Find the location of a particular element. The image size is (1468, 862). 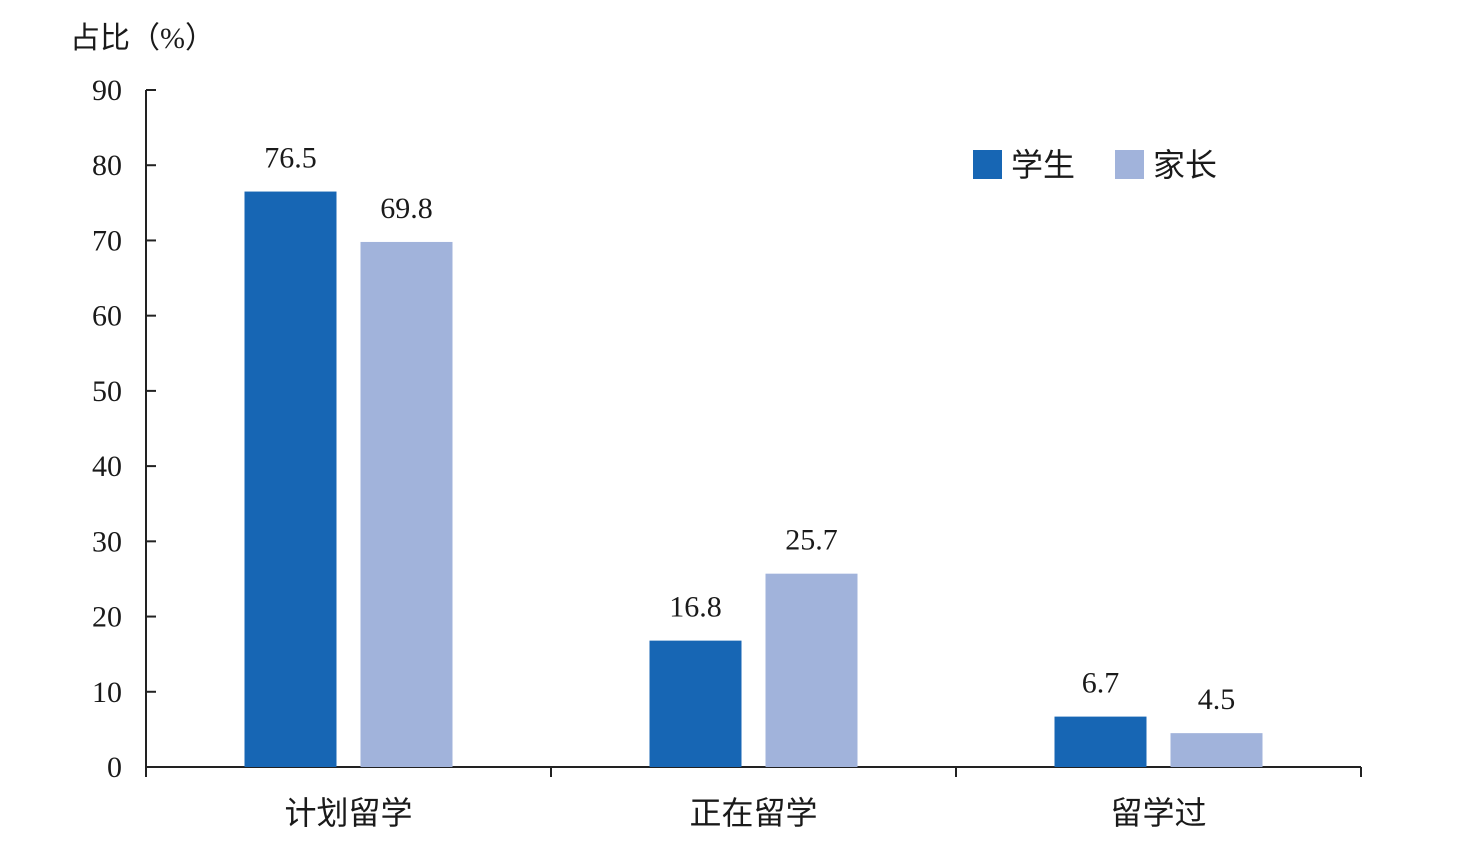

y-axis-title: 占比（%） is located at coordinates (142, 38).